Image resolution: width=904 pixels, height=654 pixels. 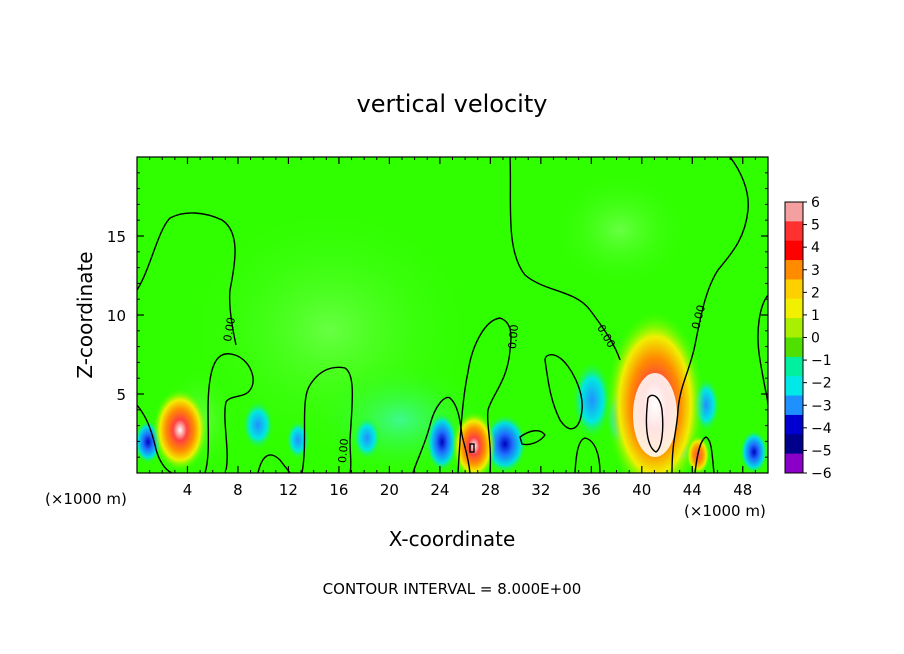 What do you see at coordinates (815, 248) in the screenshot?
I see `colorbar-label: 4` at bounding box center [815, 248].